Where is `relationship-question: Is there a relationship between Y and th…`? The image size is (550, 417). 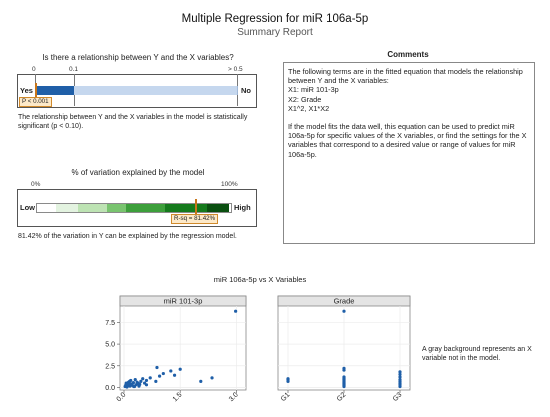
relationship-question: Is there a relationship between Y and th… is located at coordinates (138, 57).